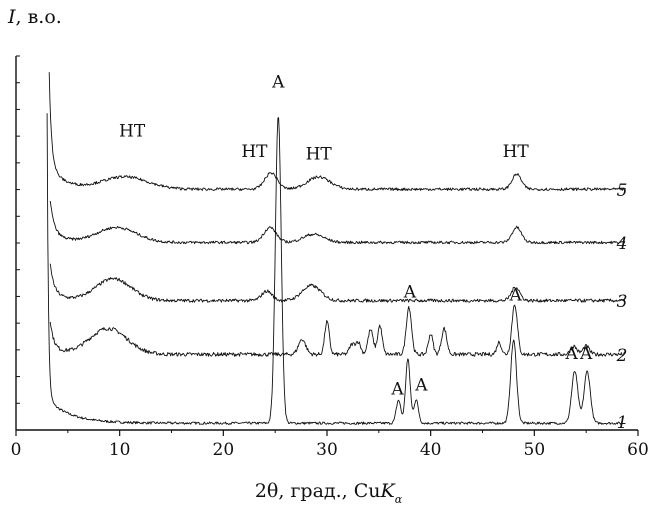 This screenshot has height=511, width=657. Describe the element at coordinates (12, 17) in the screenshot. I see `y-axis-symbol: I` at that location.